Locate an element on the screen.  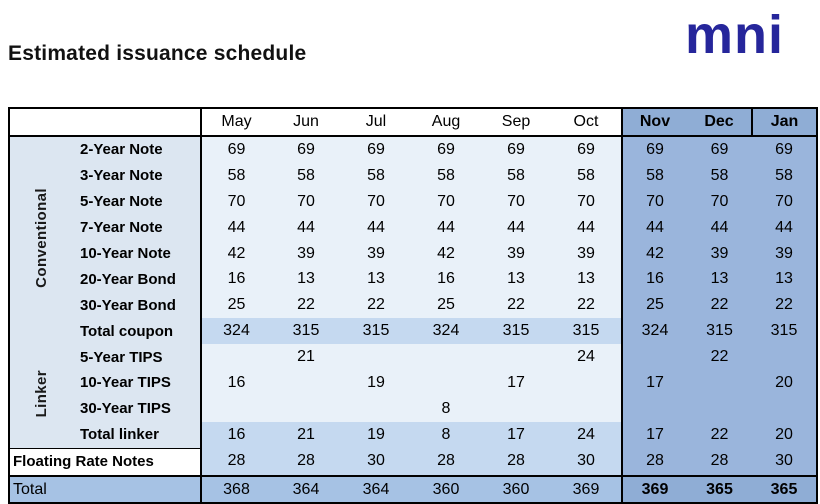
row-label: 10-Year Note is located at coordinates (137, 253).